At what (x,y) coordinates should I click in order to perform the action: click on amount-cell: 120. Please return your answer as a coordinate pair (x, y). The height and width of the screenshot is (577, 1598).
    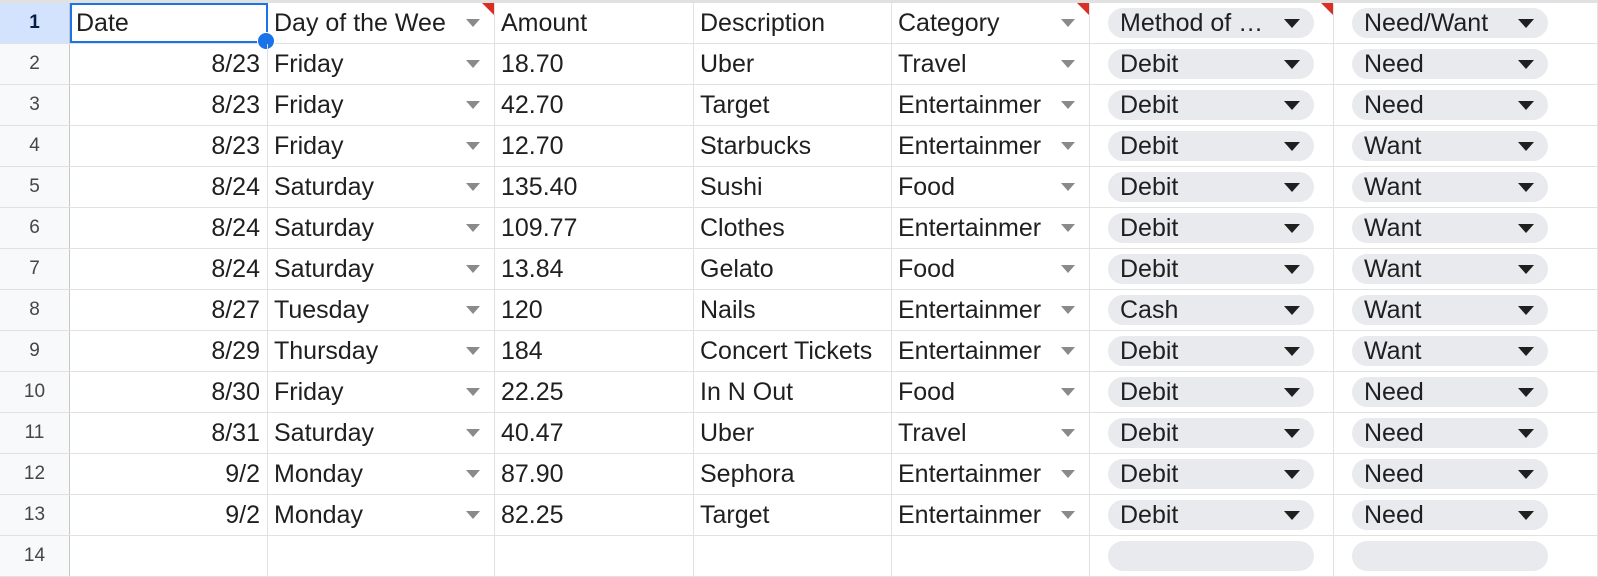
    Looking at the image, I should click on (594, 310).